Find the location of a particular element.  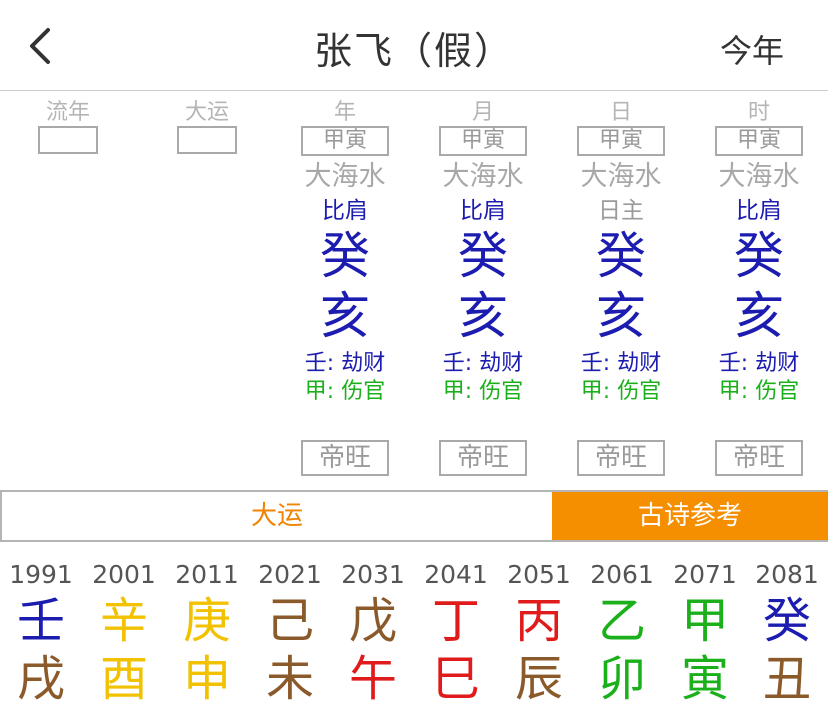

dayun-year: 2061 is located at coordinates (622, 574).